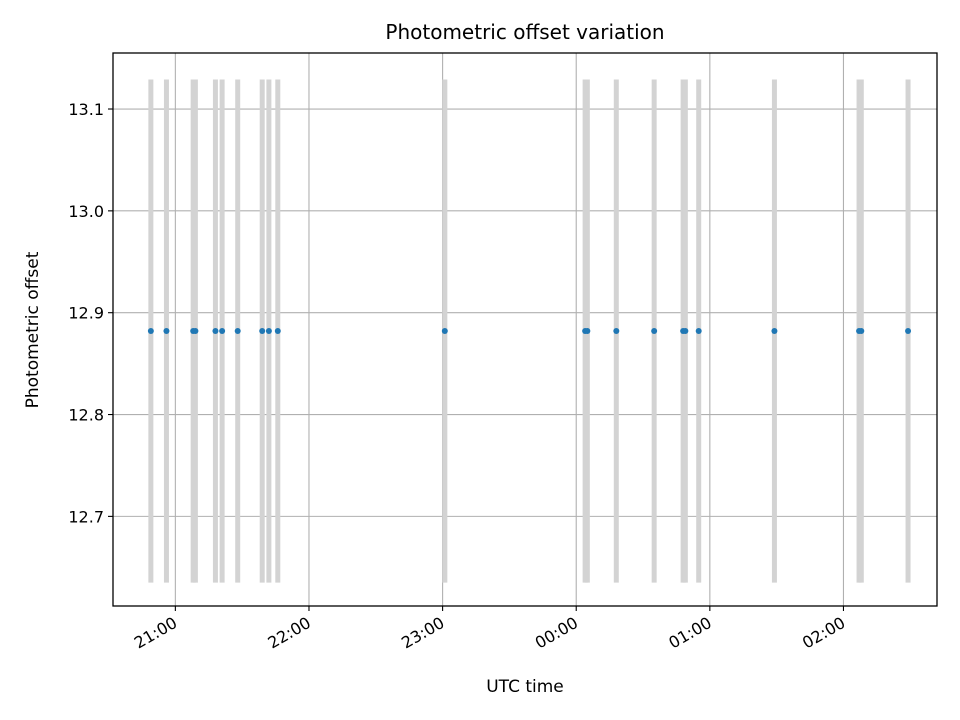  Describe the element at coordinates (529, 331) in the screenshot. I see `data-points` at that location.